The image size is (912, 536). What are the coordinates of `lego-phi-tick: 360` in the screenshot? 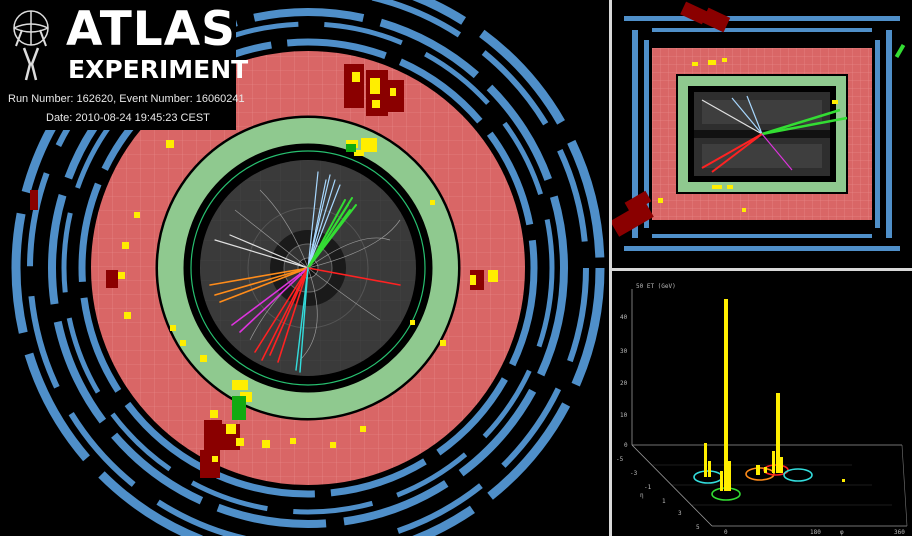 It's located at (899, 532).